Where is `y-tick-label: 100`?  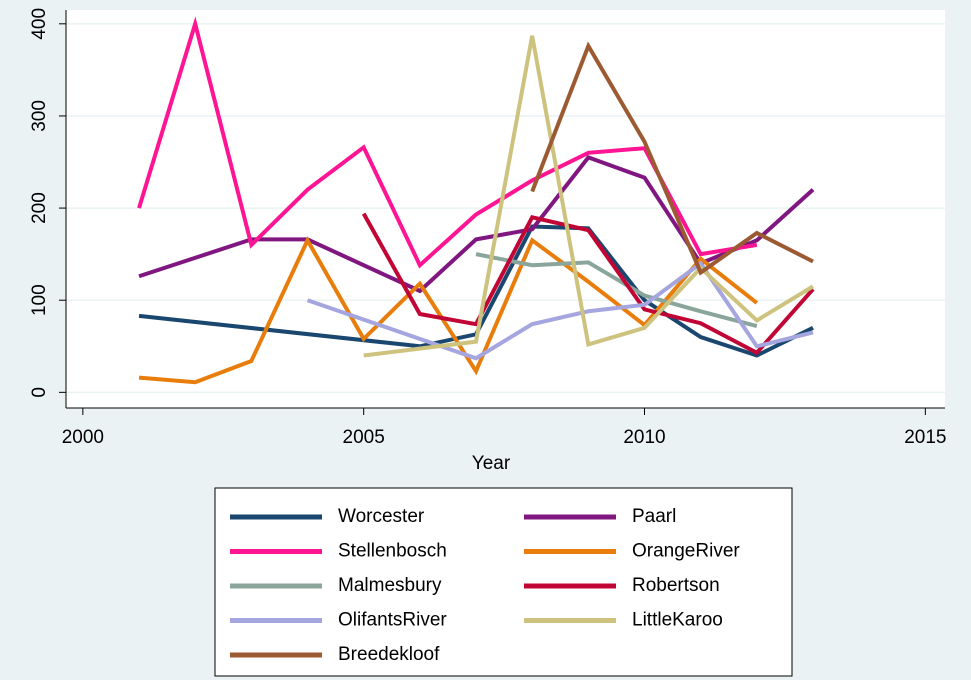
y-tick-label: 100 is located at coordinates (39, 300).